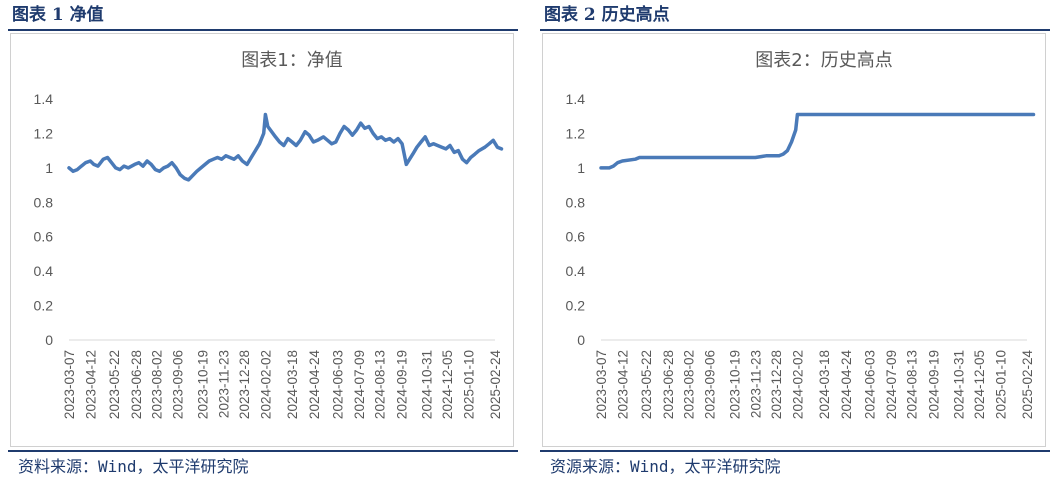 This screenshot has width=1054, height=493. I want to click on source-note: 资源来源：Wind，太平洋研究院, so click(665, 466).